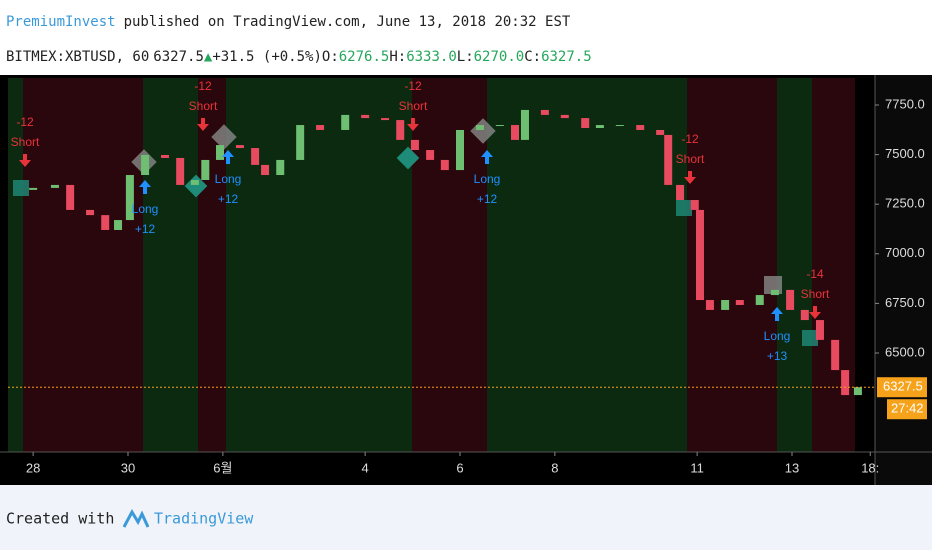  What do you see at coordinates (566, 57) in the screenshot?
I see `close: 6327.5` at bounding box center [566, 57].